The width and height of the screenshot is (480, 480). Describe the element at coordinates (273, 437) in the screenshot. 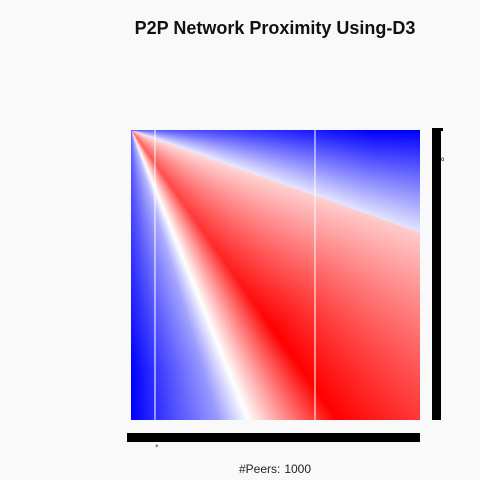

I see `x-axis-tick-band` at that location.